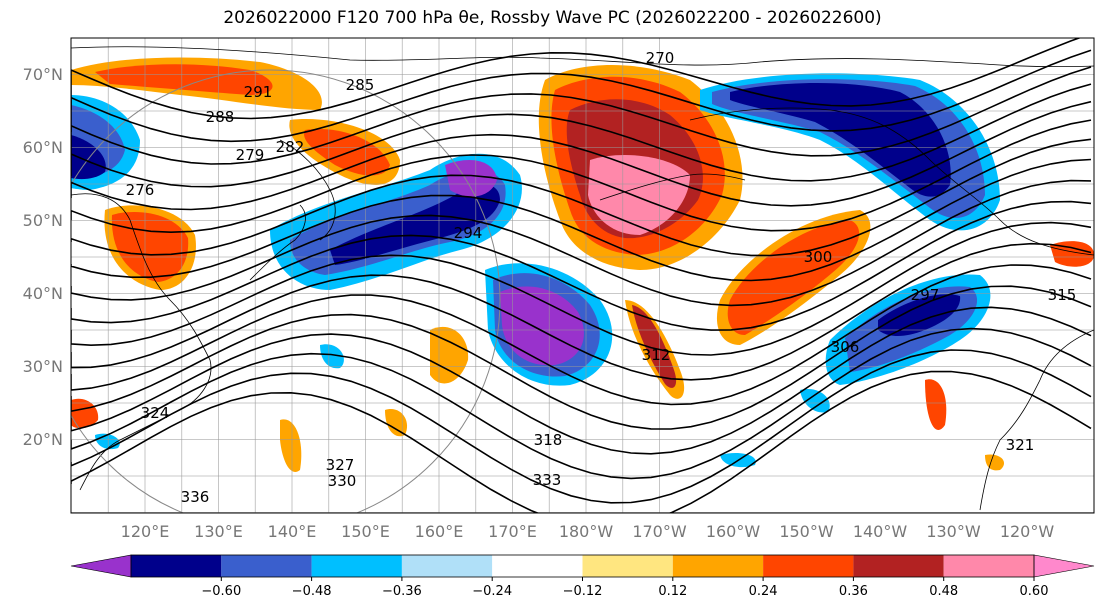 The height and width of the screenshot is (606, 1105). I want to click on coastline-alaska, so click(891, 181).